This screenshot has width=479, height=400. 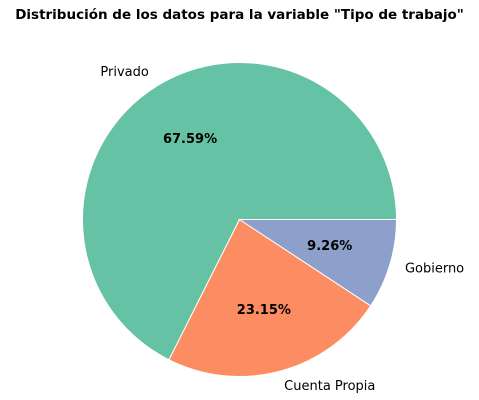 What do you see at coordinates (329, 246) in the screenshot?
I see `slice-percent-gobierno: 9.26%` at bounding box center [329, 246].